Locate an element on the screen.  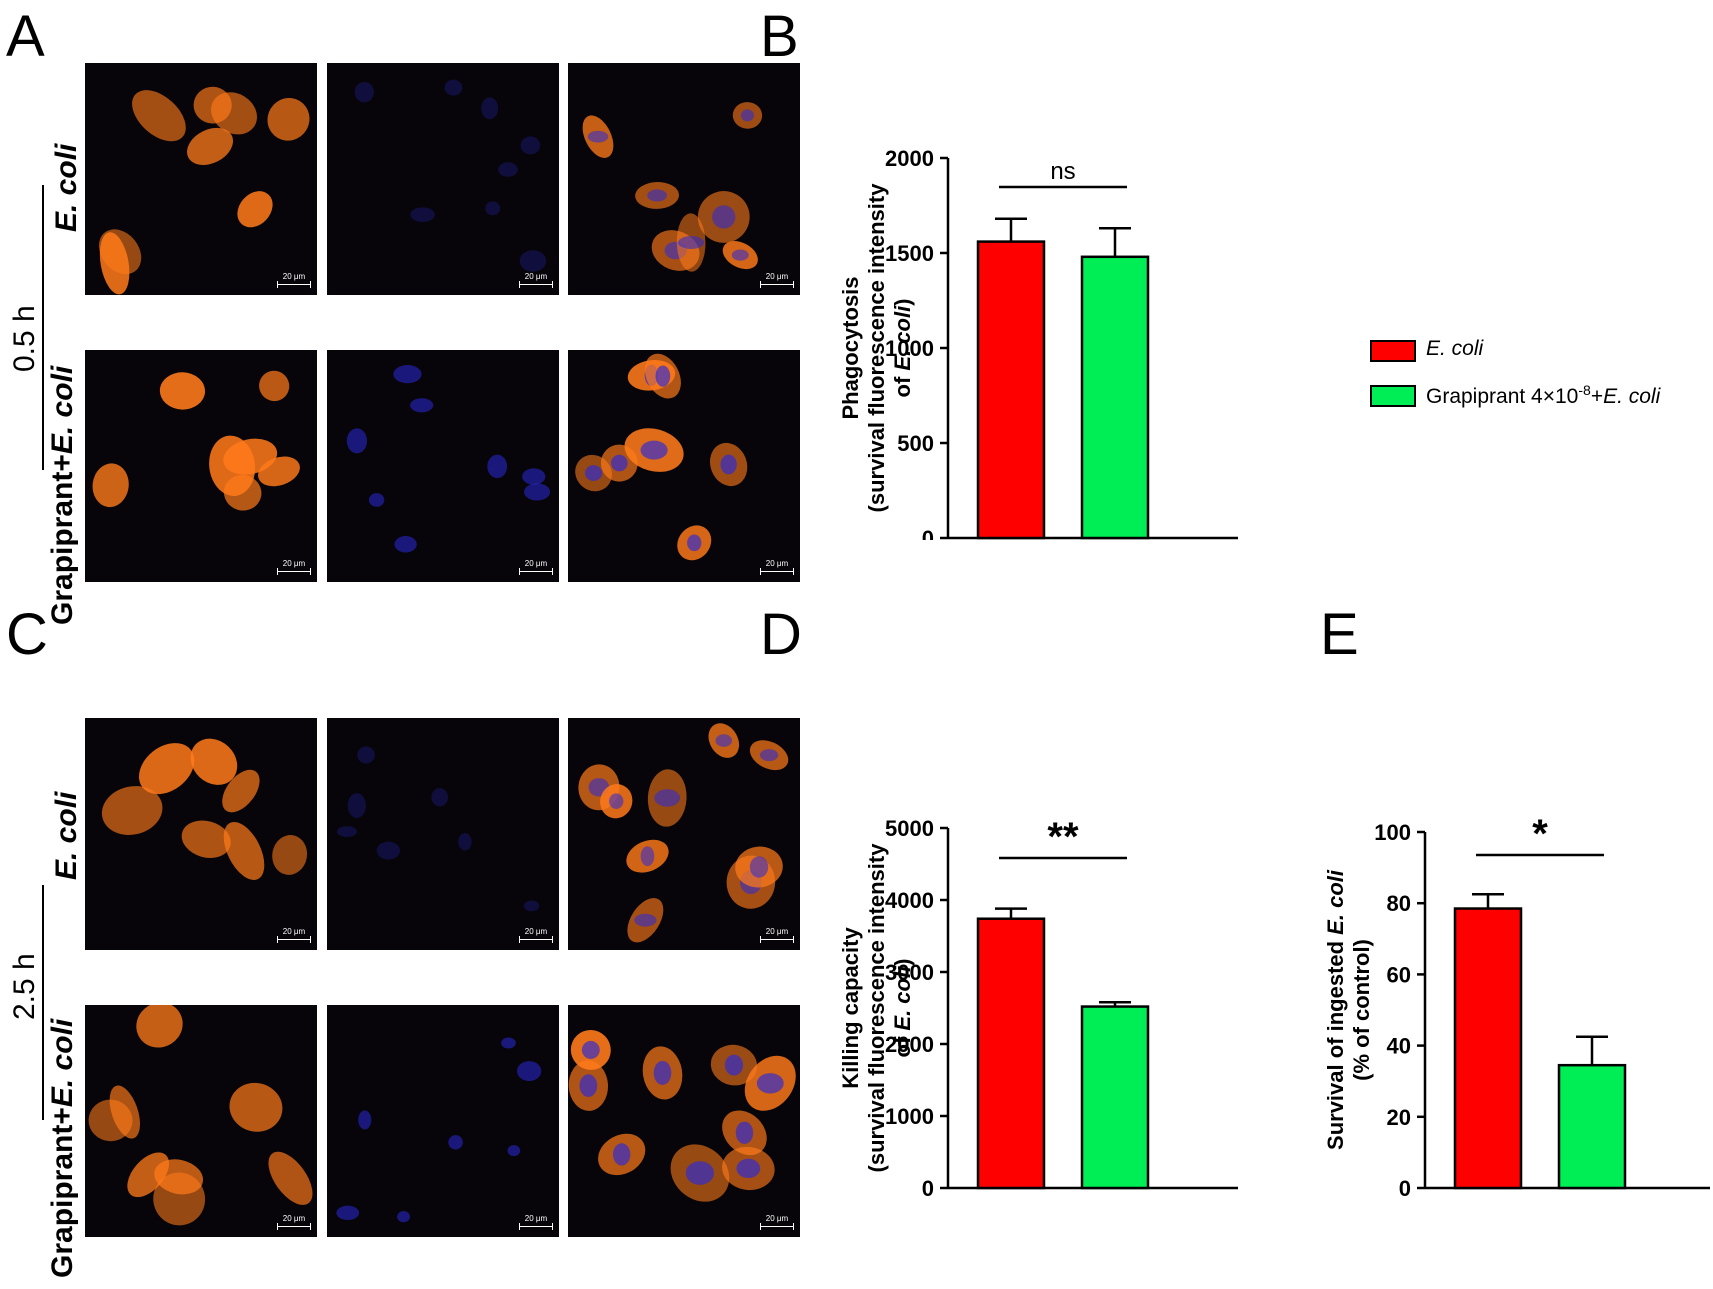
row-label-ecoli-c: E. coli is located at coordinates (66, 835).